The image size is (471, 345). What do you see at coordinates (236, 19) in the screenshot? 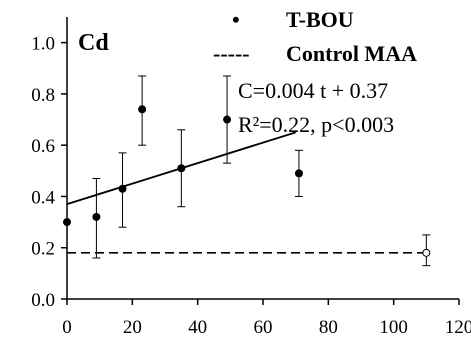
I see `legend-symbol-t-bou: •` at bounding box center [236, 19].